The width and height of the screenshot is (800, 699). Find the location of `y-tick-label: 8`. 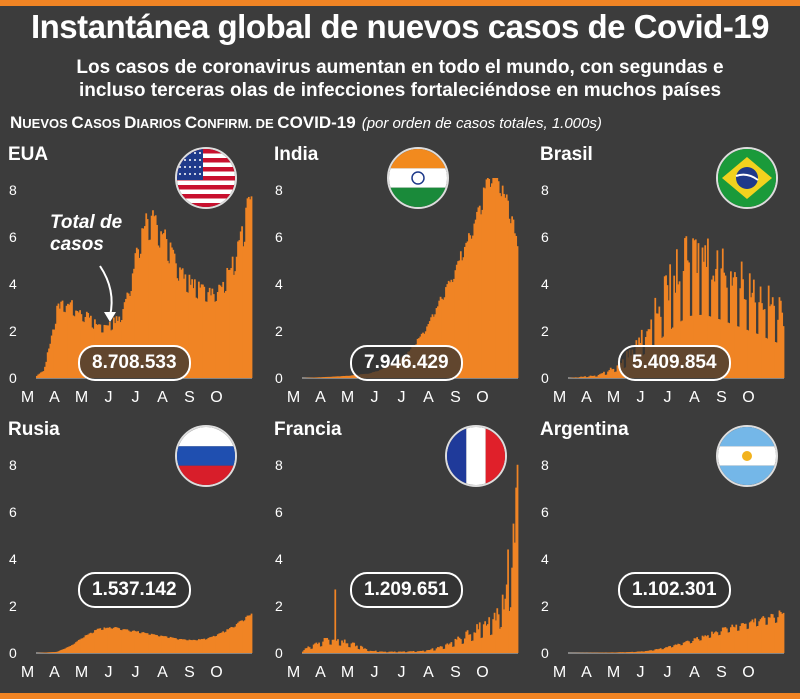

y-tick-label: 8 is located at coordinates (279, 190).